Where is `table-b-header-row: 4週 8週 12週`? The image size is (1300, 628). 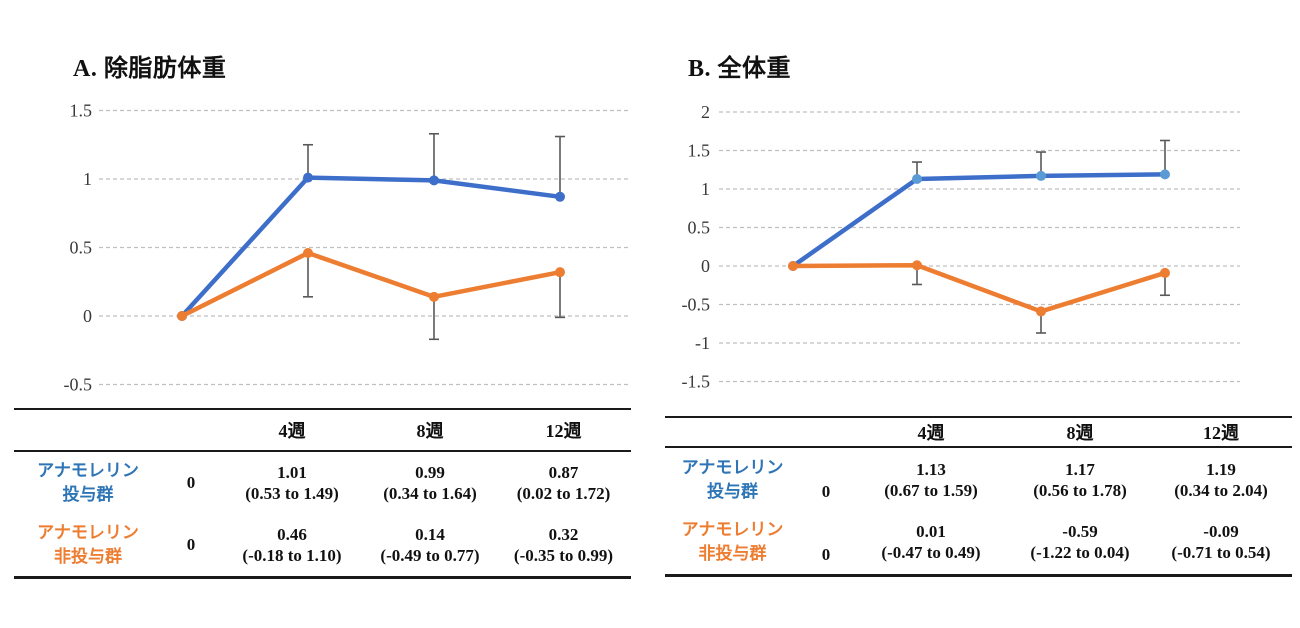
table-b-header-row: 4週 8週 12週 is located at coordinates (978, 432).